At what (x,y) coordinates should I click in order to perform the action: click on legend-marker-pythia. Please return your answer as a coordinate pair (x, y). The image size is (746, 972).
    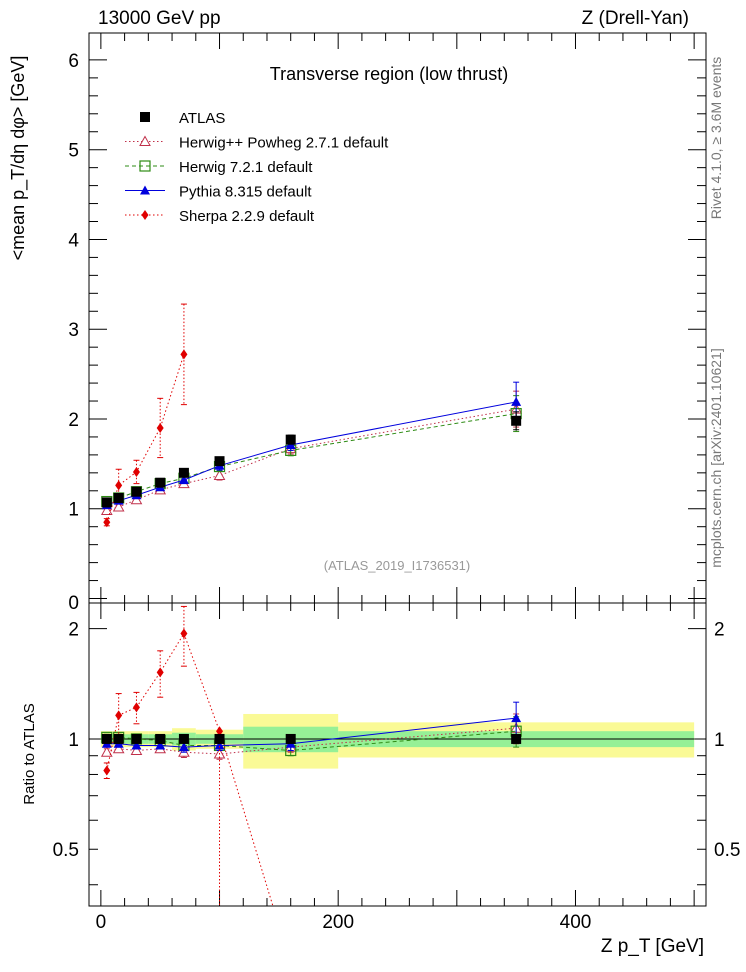
    Looking at the image, I should click on (145, 190).